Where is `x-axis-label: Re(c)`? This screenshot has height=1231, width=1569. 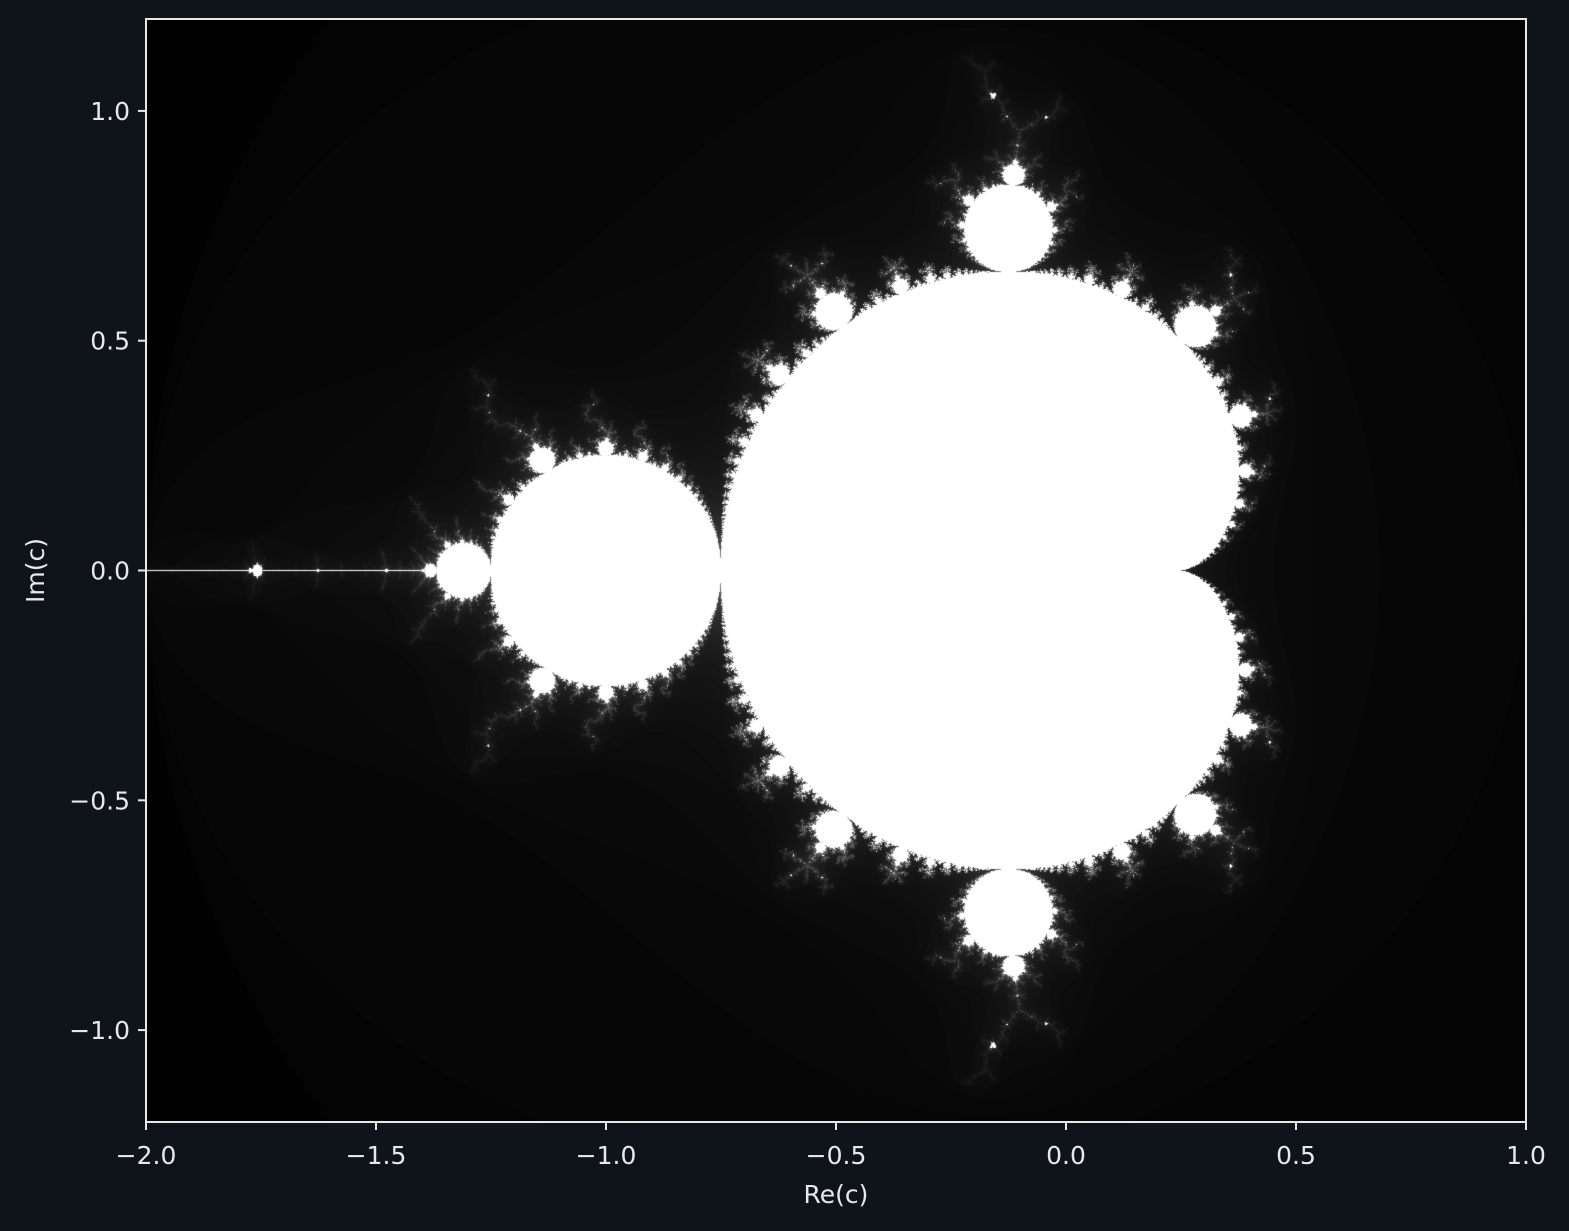
x-axis-label: Re(c) is located at coordinates (836, 1194).